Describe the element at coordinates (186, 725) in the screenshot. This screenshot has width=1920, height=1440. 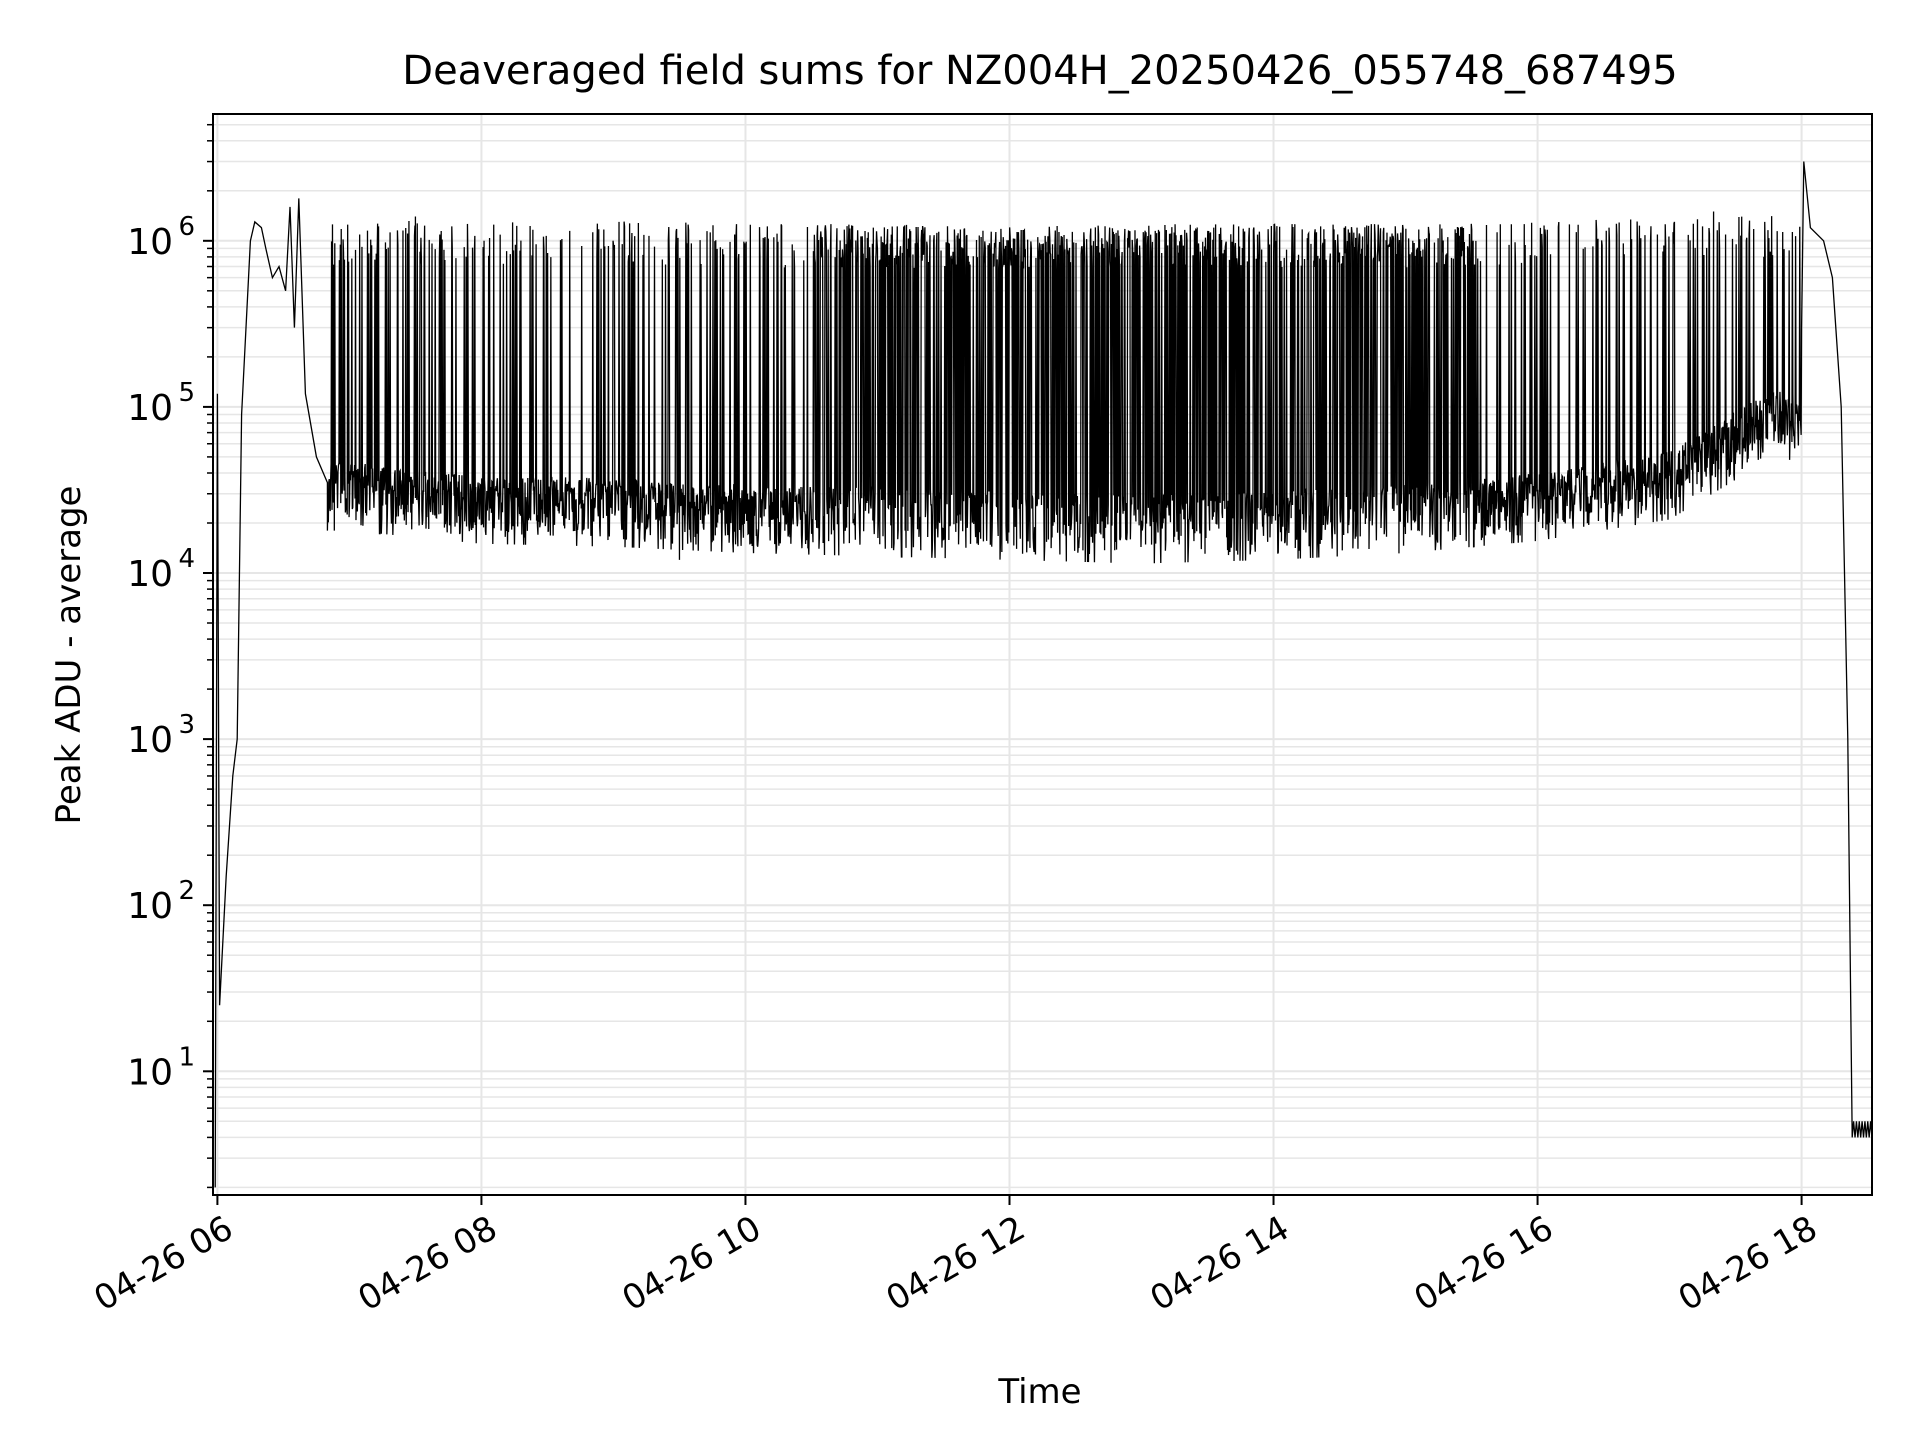
I see `y-tick-exponent: 3` at that location.